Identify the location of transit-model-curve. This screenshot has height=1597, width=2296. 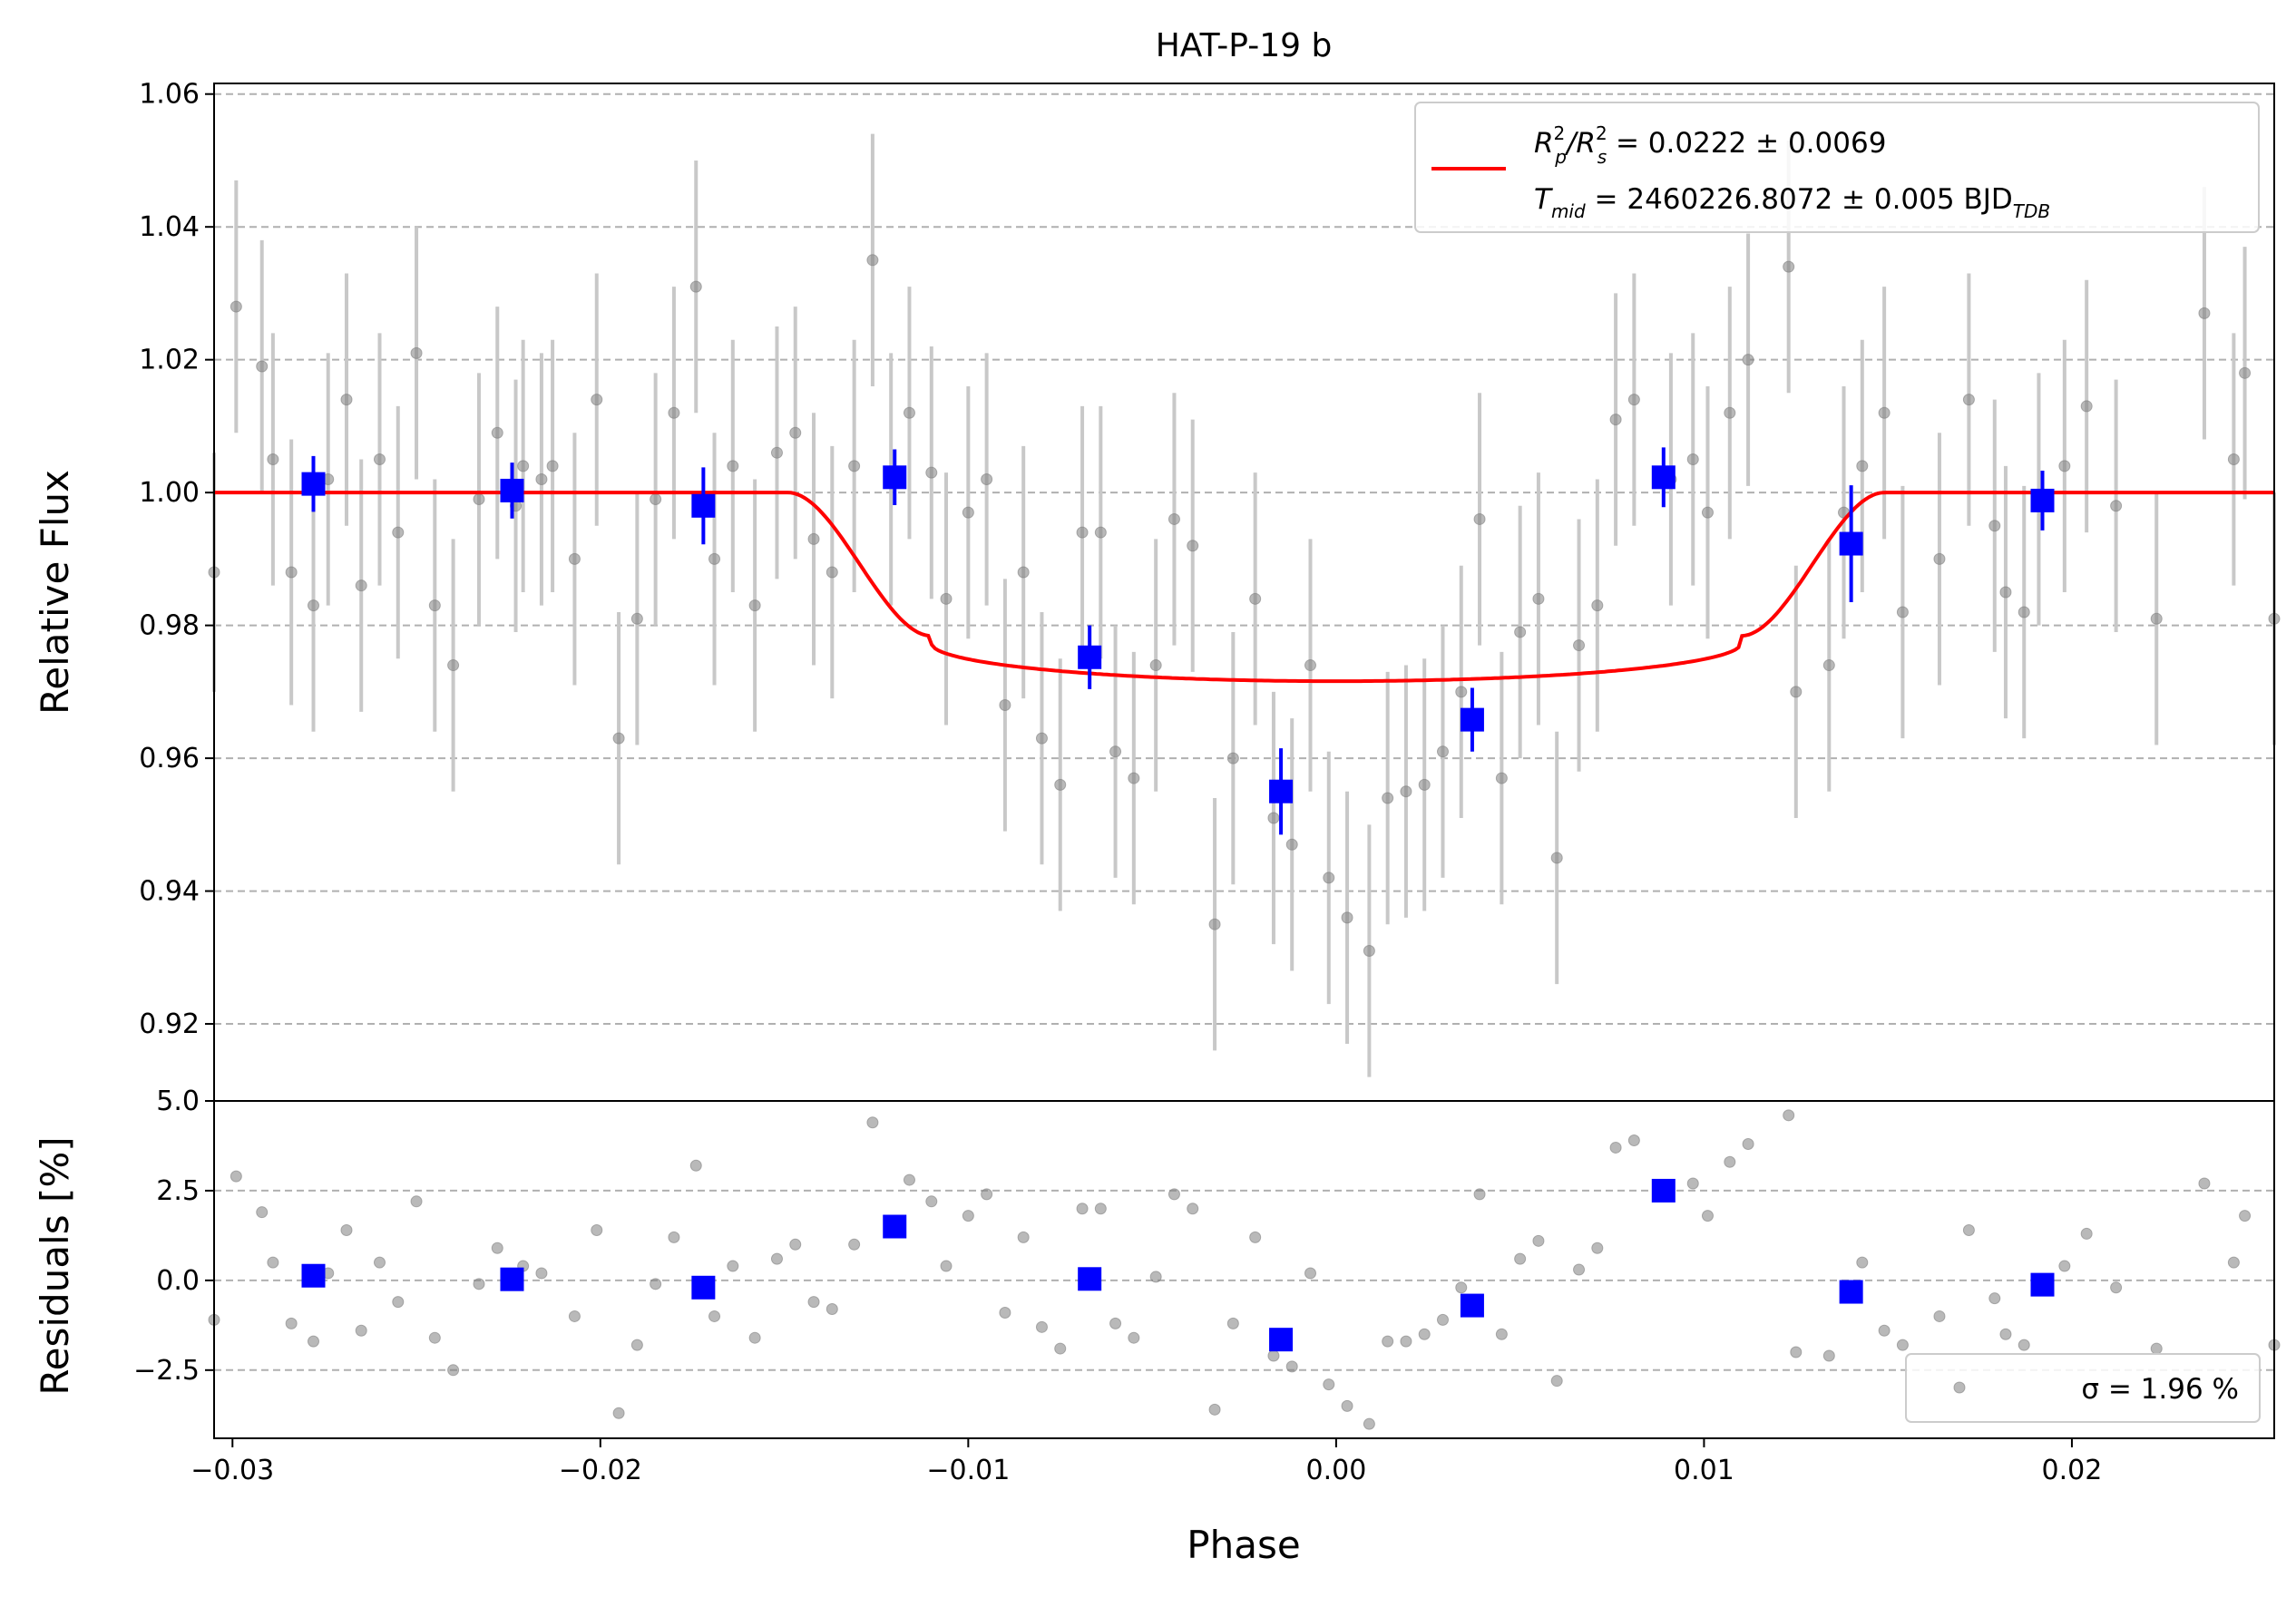
(1244, 587).